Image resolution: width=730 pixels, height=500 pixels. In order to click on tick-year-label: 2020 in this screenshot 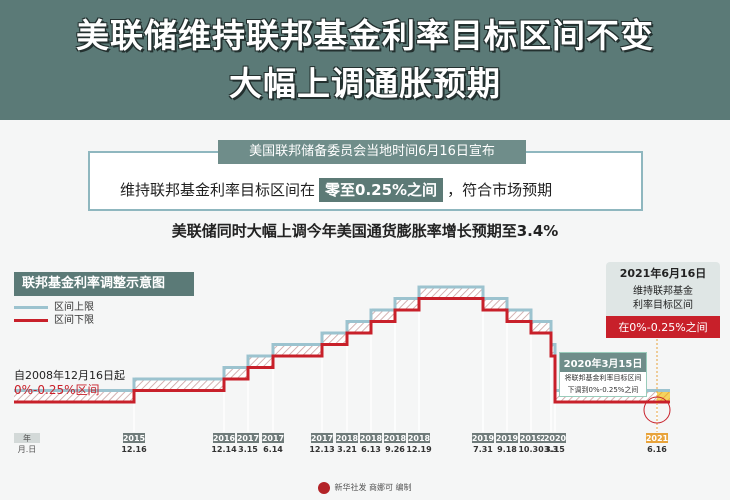, I will do `click(555, 438)`.